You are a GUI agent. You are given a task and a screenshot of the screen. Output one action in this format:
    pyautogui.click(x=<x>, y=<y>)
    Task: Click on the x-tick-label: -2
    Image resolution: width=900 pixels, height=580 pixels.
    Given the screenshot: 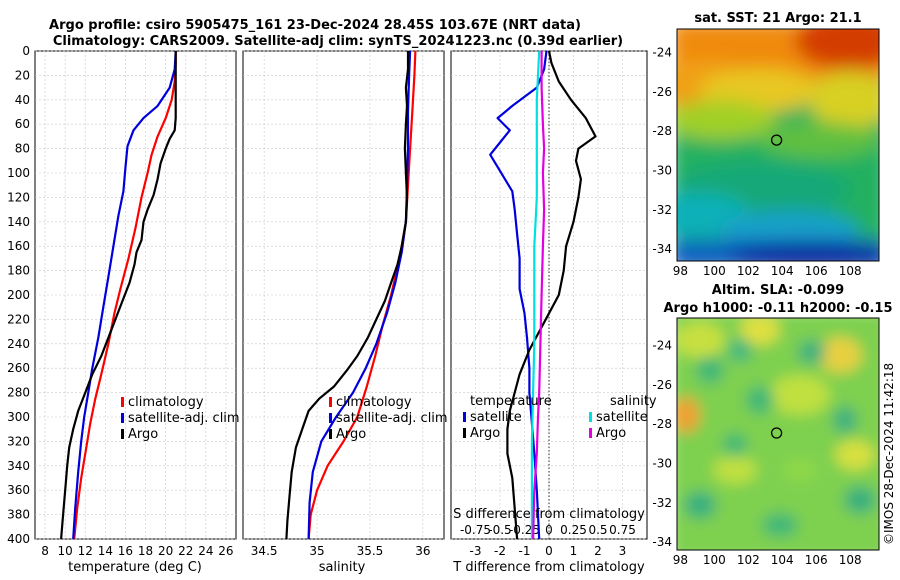 What is the action you would take?
    pyautogui.click(x=500, y=551)
    